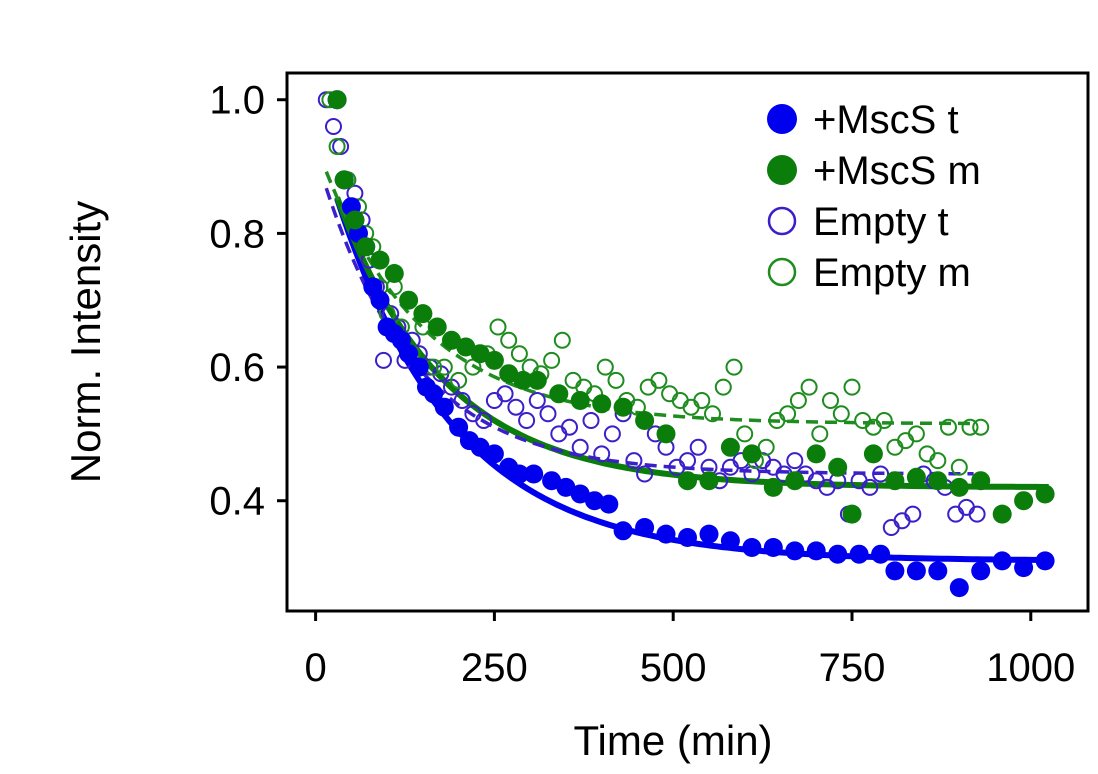  Describe the element at coordinates (237, 502) in the screenshot. I see `y-tick-label: 0.4` at that location.